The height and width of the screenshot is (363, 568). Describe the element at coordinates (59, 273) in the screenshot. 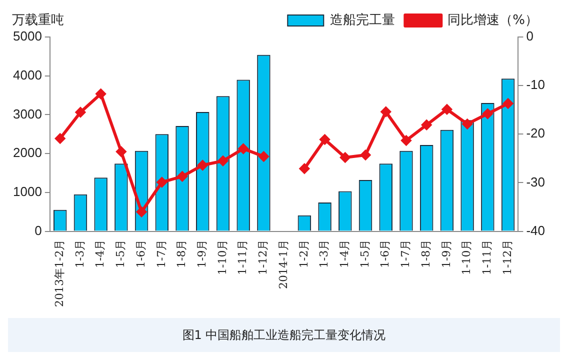

I see `x-tick-label: 2013年1-2月` at that location.